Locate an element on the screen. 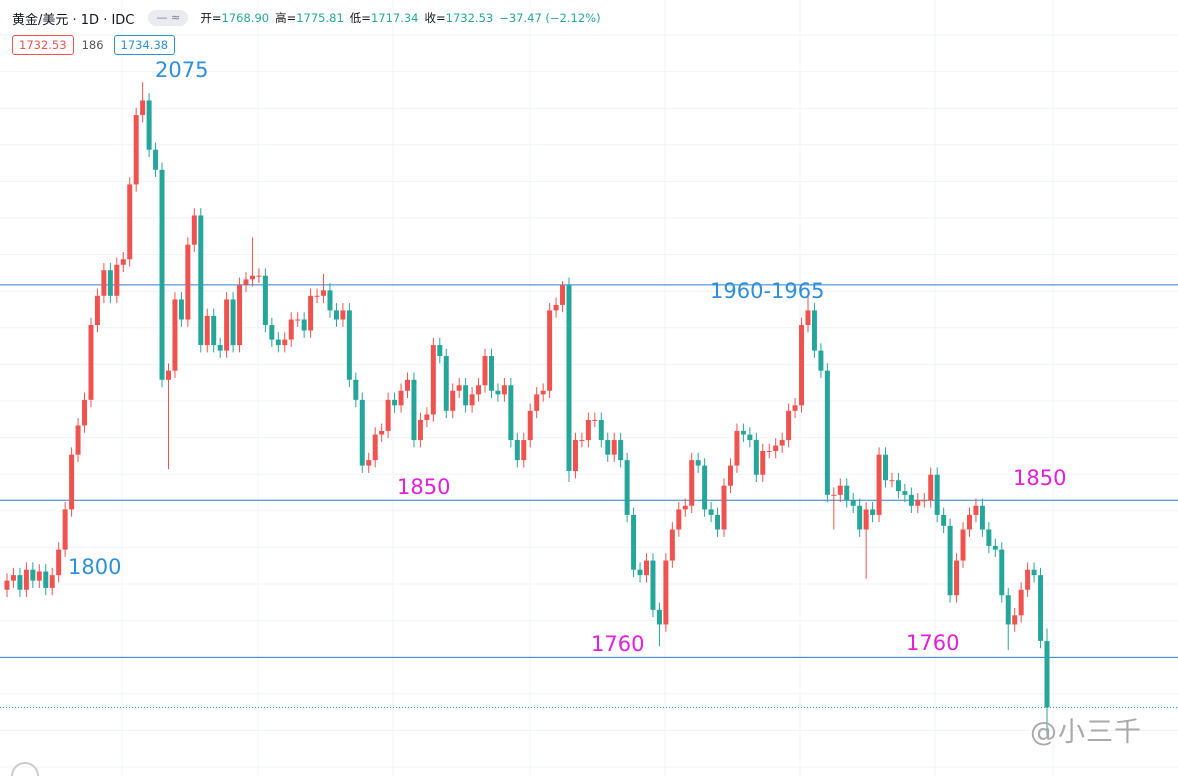 This screenshot has height=776, width=1178. ohlc-label: 低= is located at coordinates (360, 18).